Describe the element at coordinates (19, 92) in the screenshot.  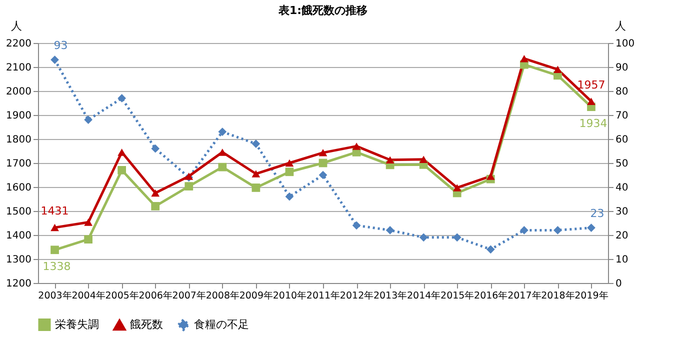
I see `y-tick-label: 2000` at that location.